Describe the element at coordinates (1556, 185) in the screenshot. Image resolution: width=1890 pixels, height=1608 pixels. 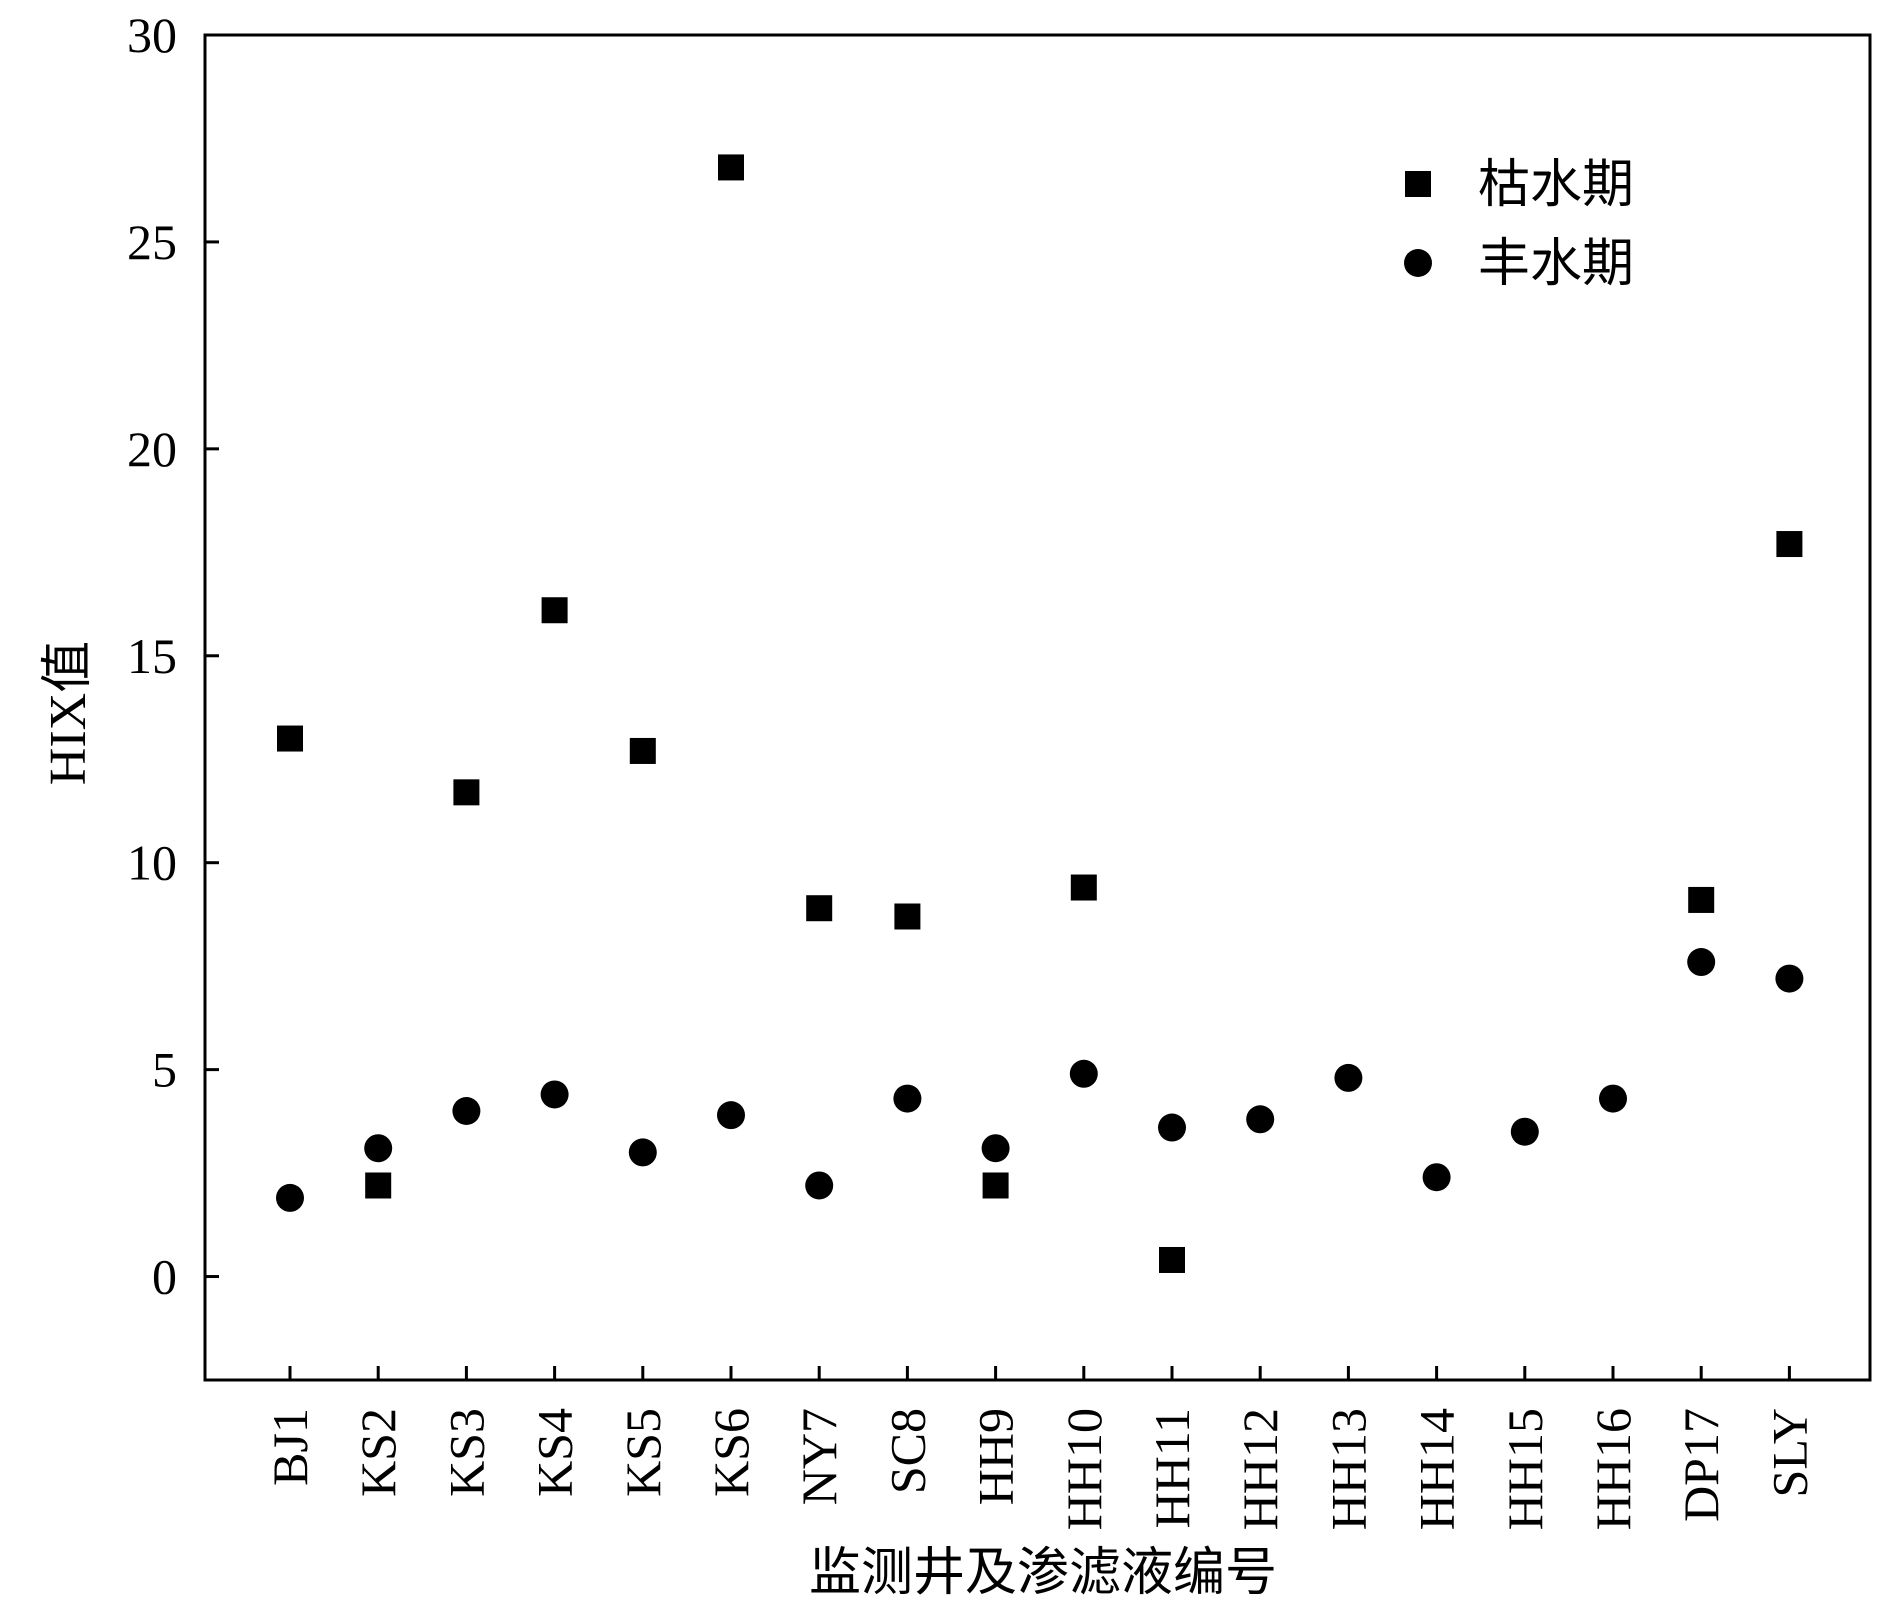
I see `legend-label: 枯水期` at that location.